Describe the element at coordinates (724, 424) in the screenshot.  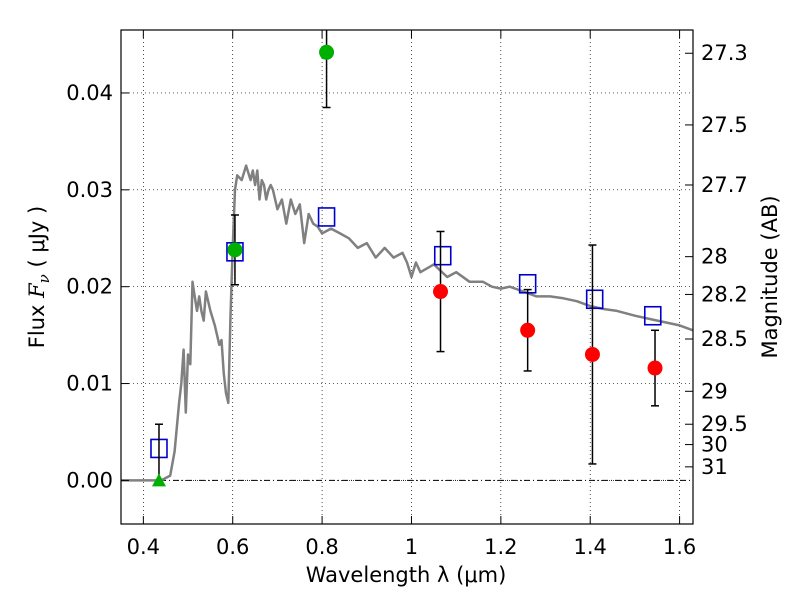
I see `magnitude-tick-label: 29.5` at that location.